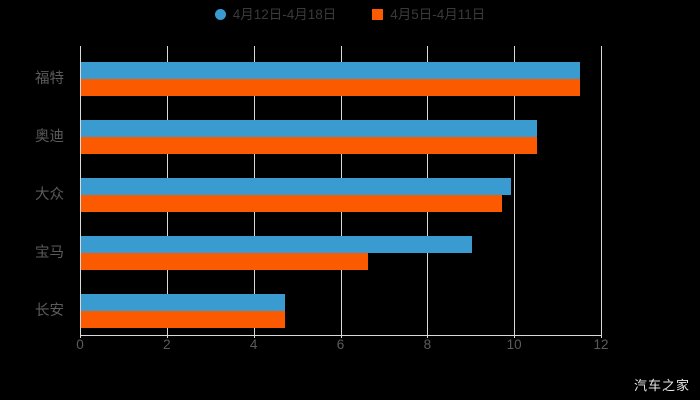  I want to click on x-axis-labels: 0 2 4 6 8 10 12, so click(342, 347).